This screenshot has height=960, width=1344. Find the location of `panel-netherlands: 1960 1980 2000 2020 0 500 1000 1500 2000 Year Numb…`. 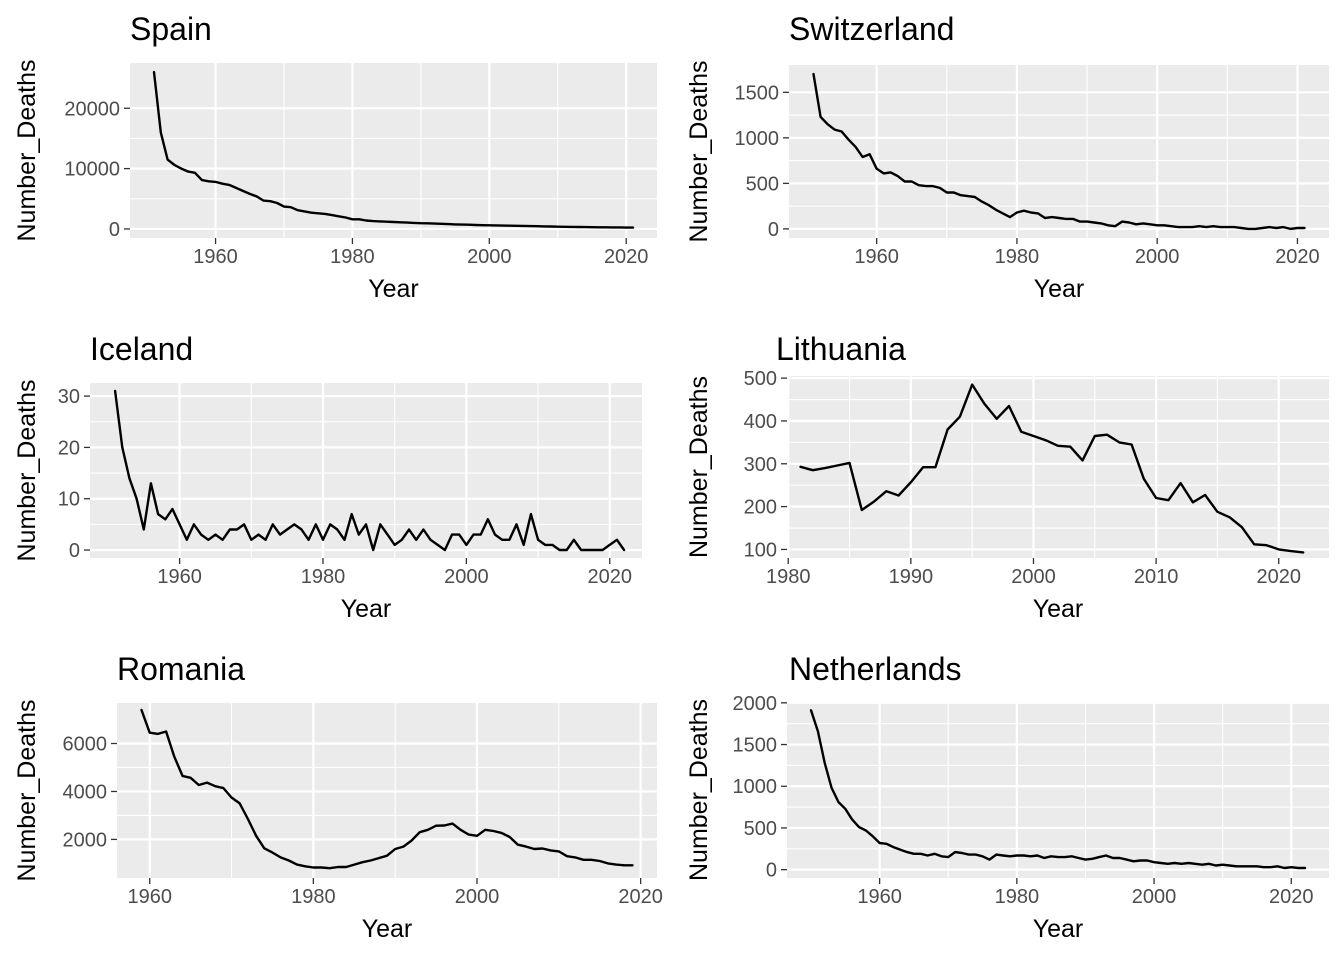

panel-netherlands: 1960 1980 2000 2020 0 500 1000 1500 2000 Year Numb… is located at coordinates (1007, 797).